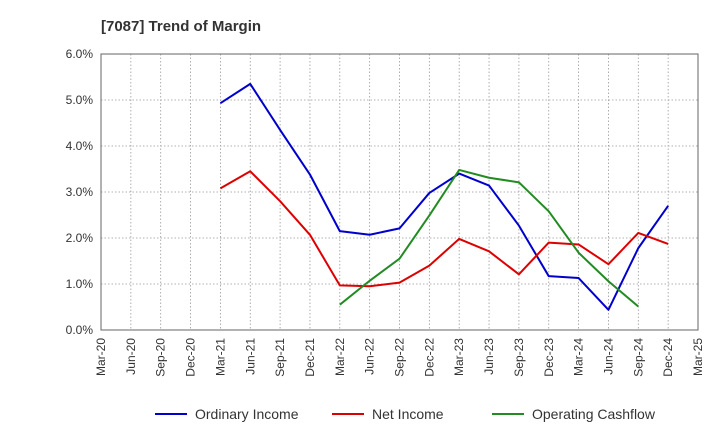 This screenshot has width=720, height=440. I want to click on y-tick-label: 4.0%, so click(80, 146).